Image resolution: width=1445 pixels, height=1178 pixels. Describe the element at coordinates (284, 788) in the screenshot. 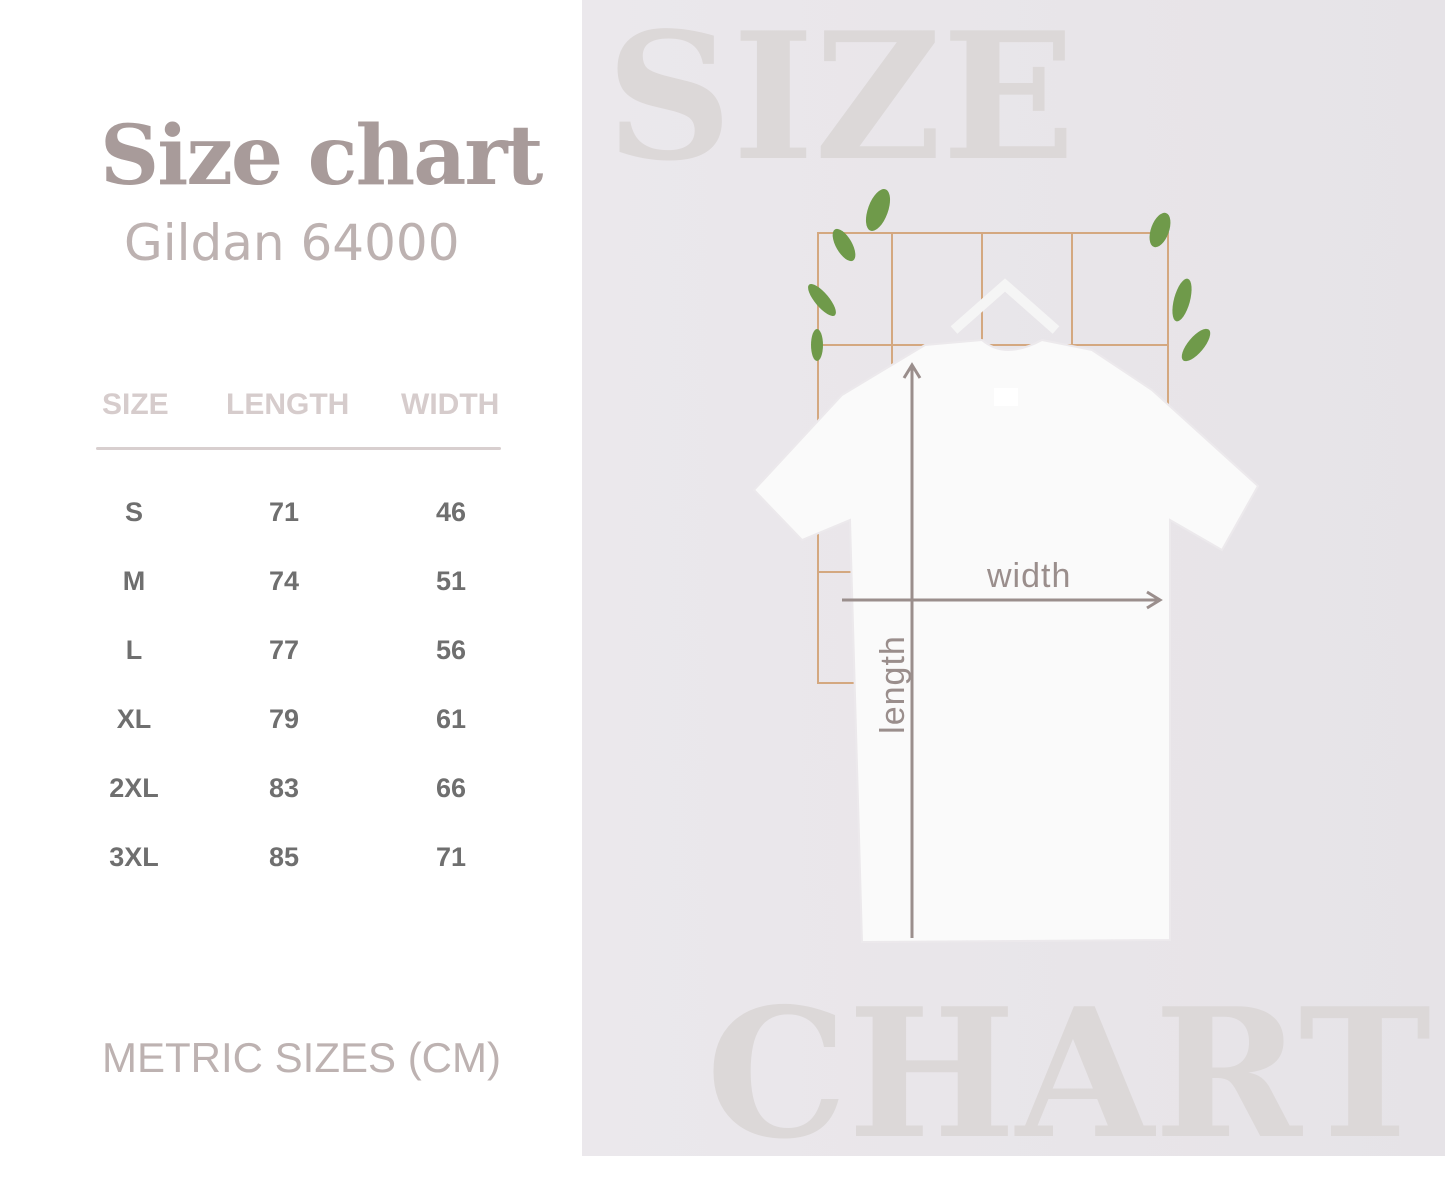

I see `cell-length: 83` at that location.